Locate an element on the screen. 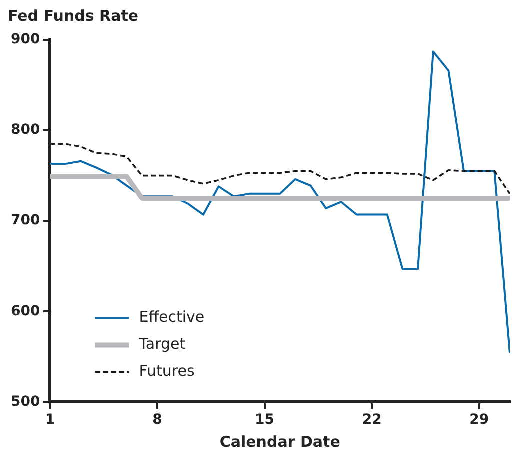 Image resolution: width=522 pixels, height=464 pixels. x-tick-label: 1 is located at coordinates (50, 420).